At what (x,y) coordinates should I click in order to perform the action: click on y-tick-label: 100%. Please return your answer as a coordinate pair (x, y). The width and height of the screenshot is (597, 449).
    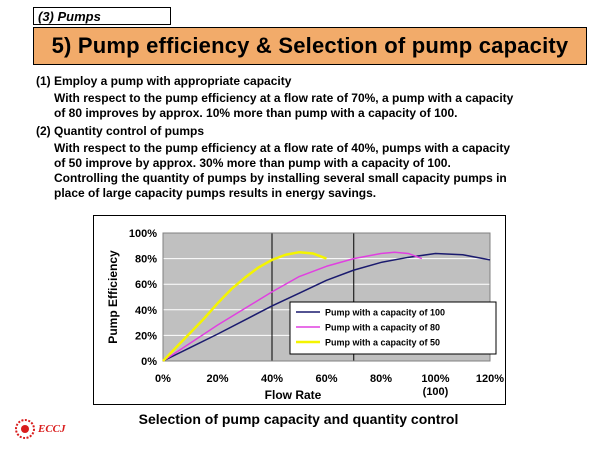
    Looking at the image, I should click on (143, 234).